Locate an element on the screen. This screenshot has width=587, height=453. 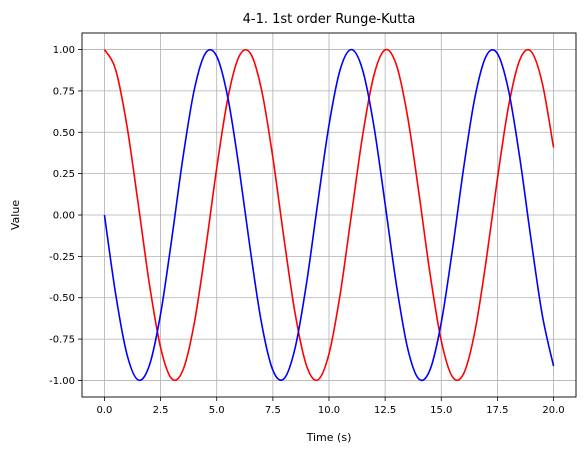
y-axis-ticks: -1.00 -0.75 -0.50 -0.25 0.00 0.25 0.50 0.75 1.00 is located at coordinates (65, 216).